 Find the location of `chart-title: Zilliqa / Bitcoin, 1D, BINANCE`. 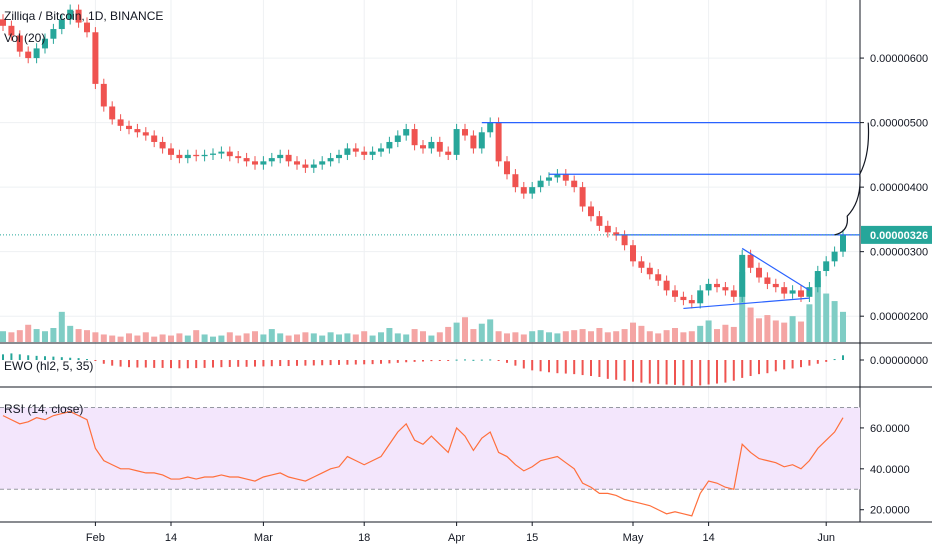

chart-title: Zilliqa / Bitcoin, 1D, BINANCE is located at coordinates (84, 16).